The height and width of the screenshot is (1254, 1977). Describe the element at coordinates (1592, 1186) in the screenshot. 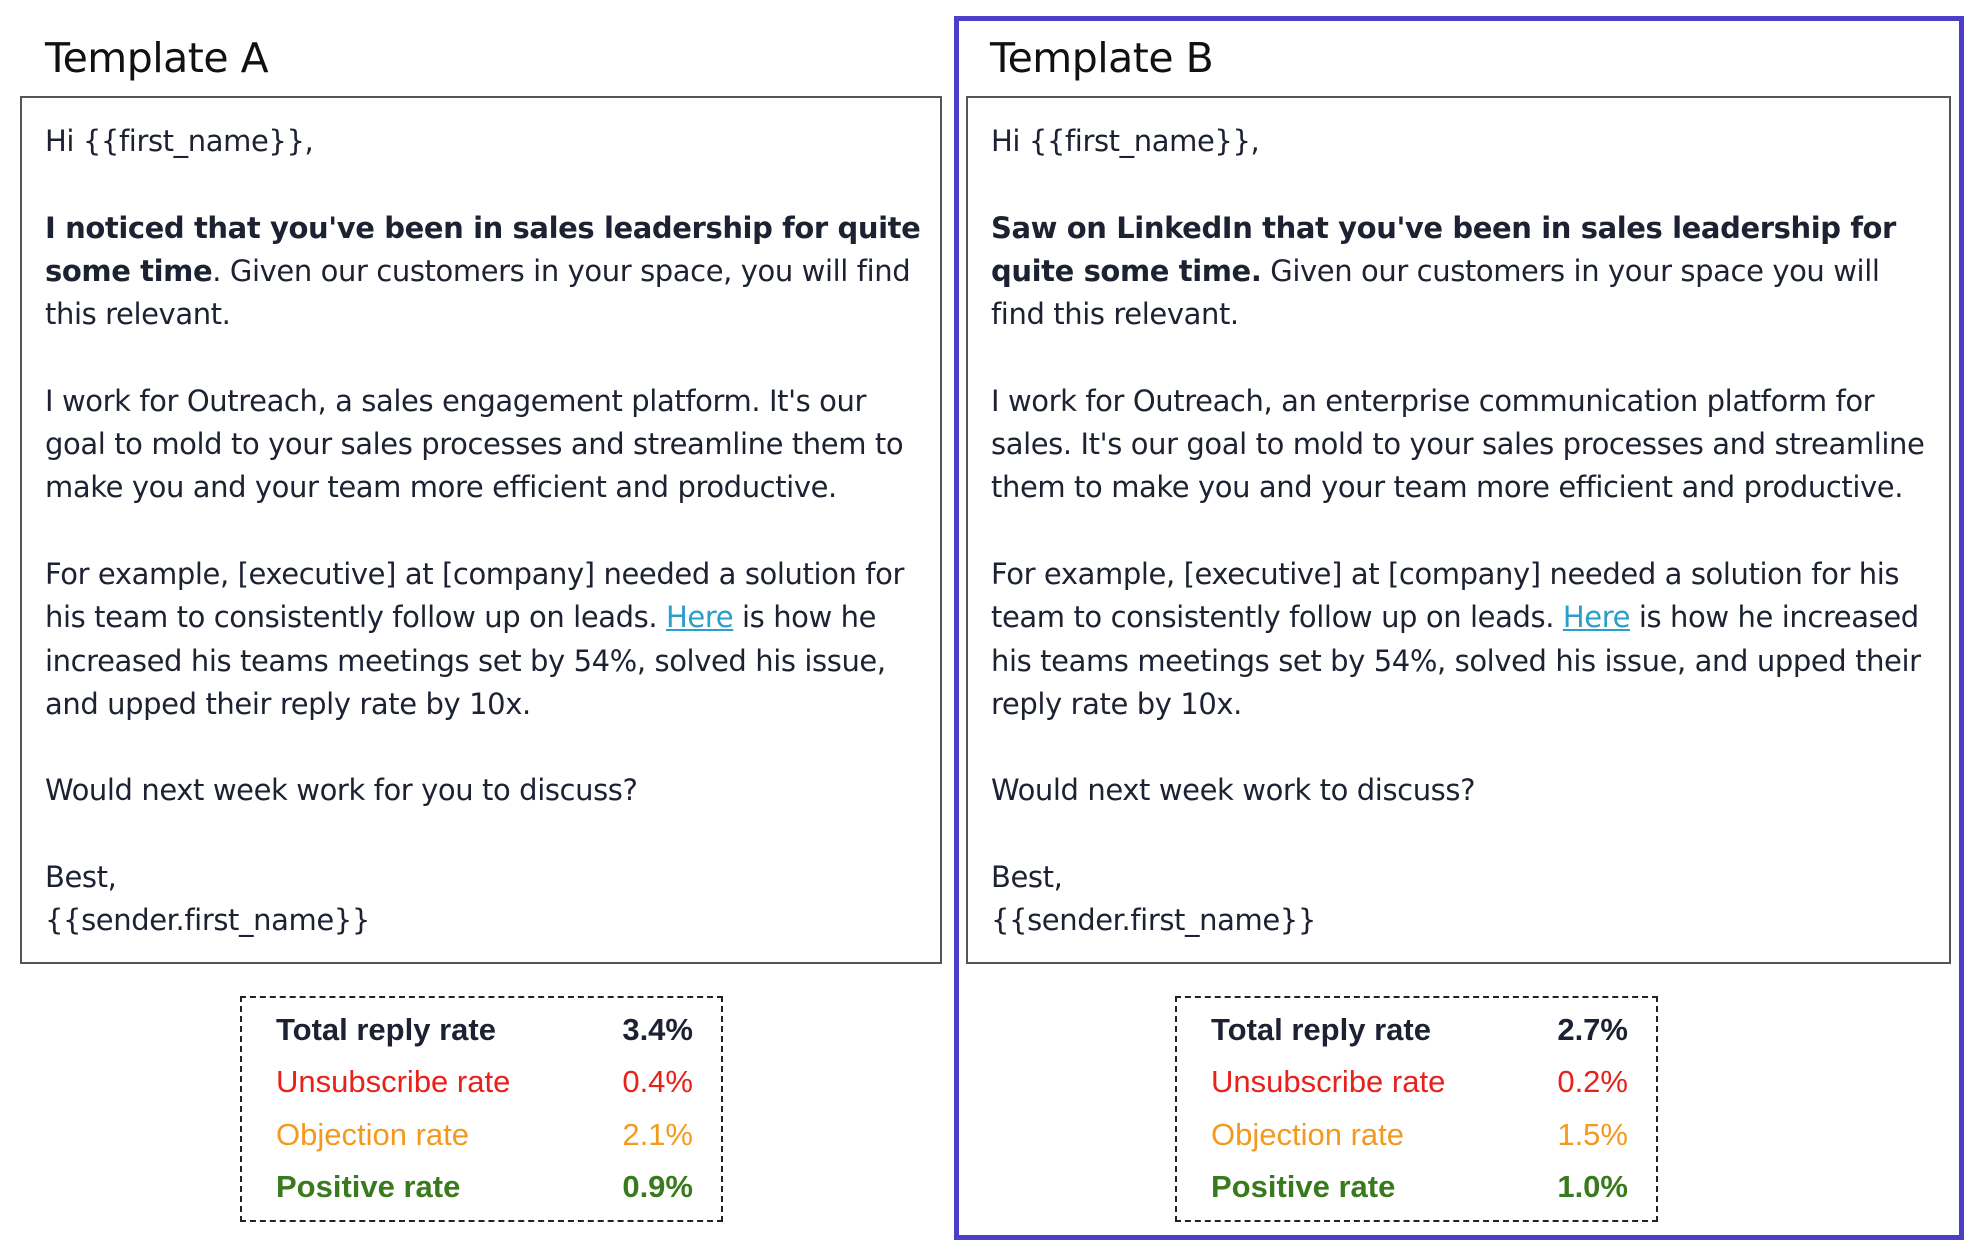

I see `positive-value: 1.0%` at that location.